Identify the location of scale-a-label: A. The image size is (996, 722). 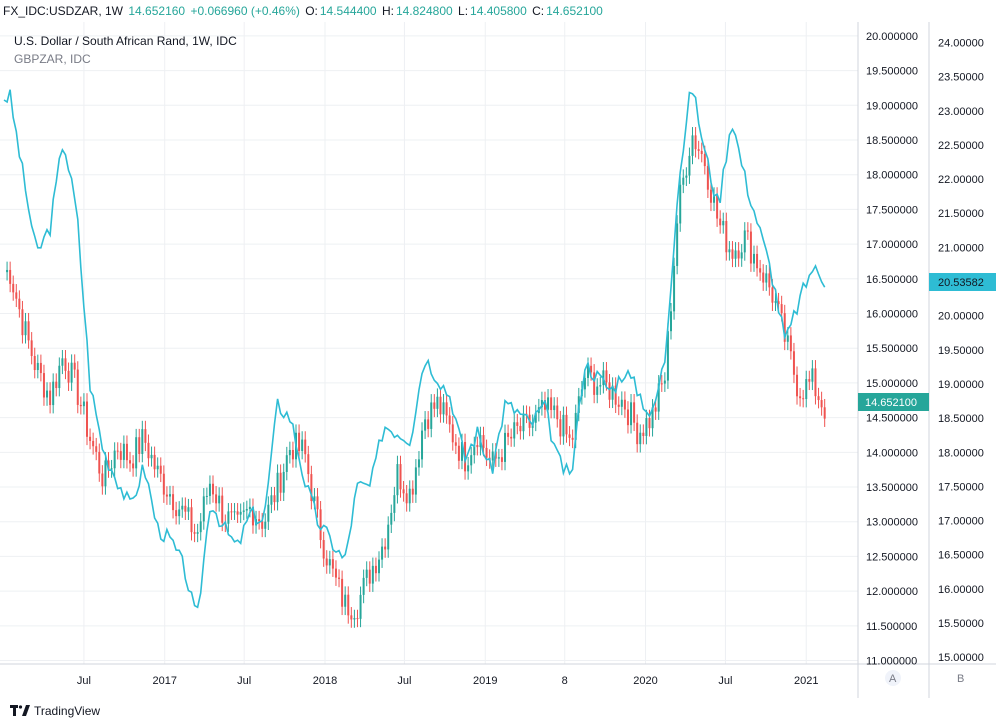
(893, 679).